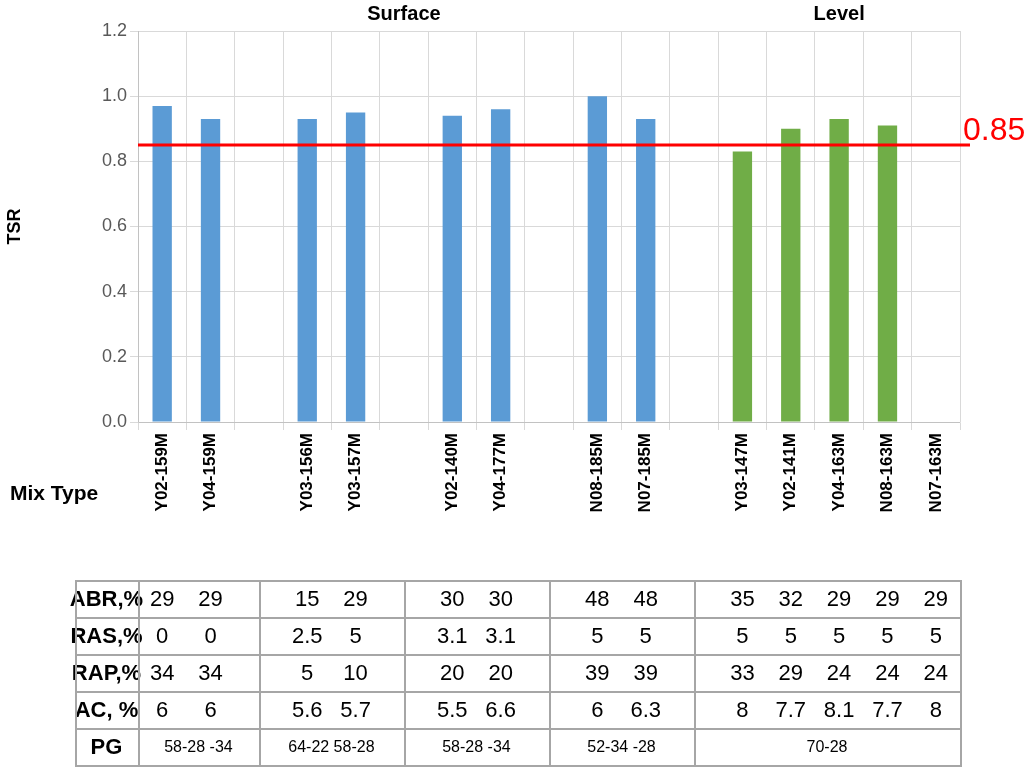  I want to click on y-tick-label: 1.0, so click(114, 95).